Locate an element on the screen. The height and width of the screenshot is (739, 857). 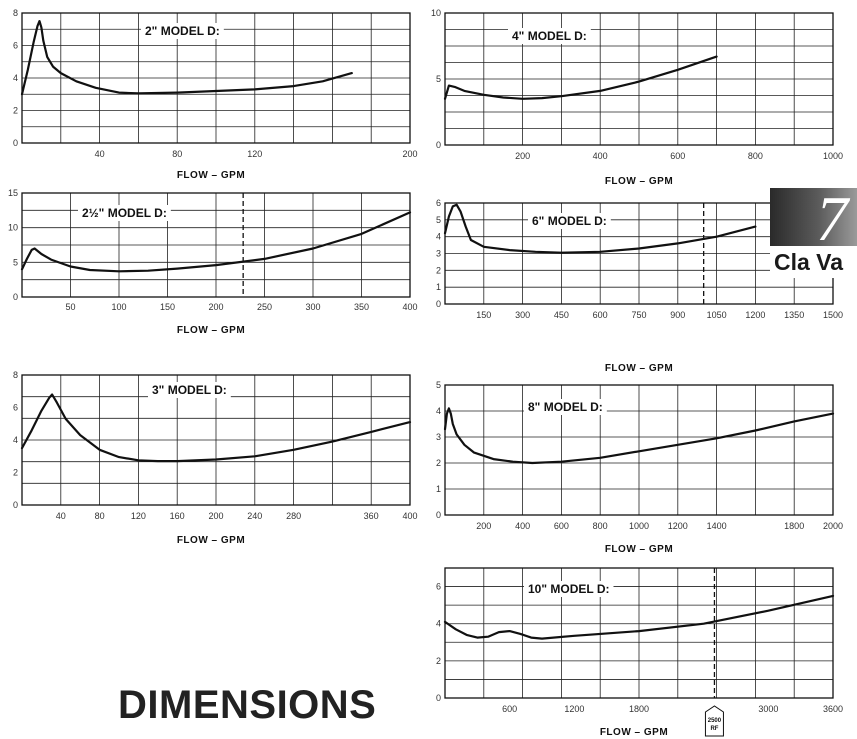
x-tick-label: 50 is located at coordinates (70, 307).